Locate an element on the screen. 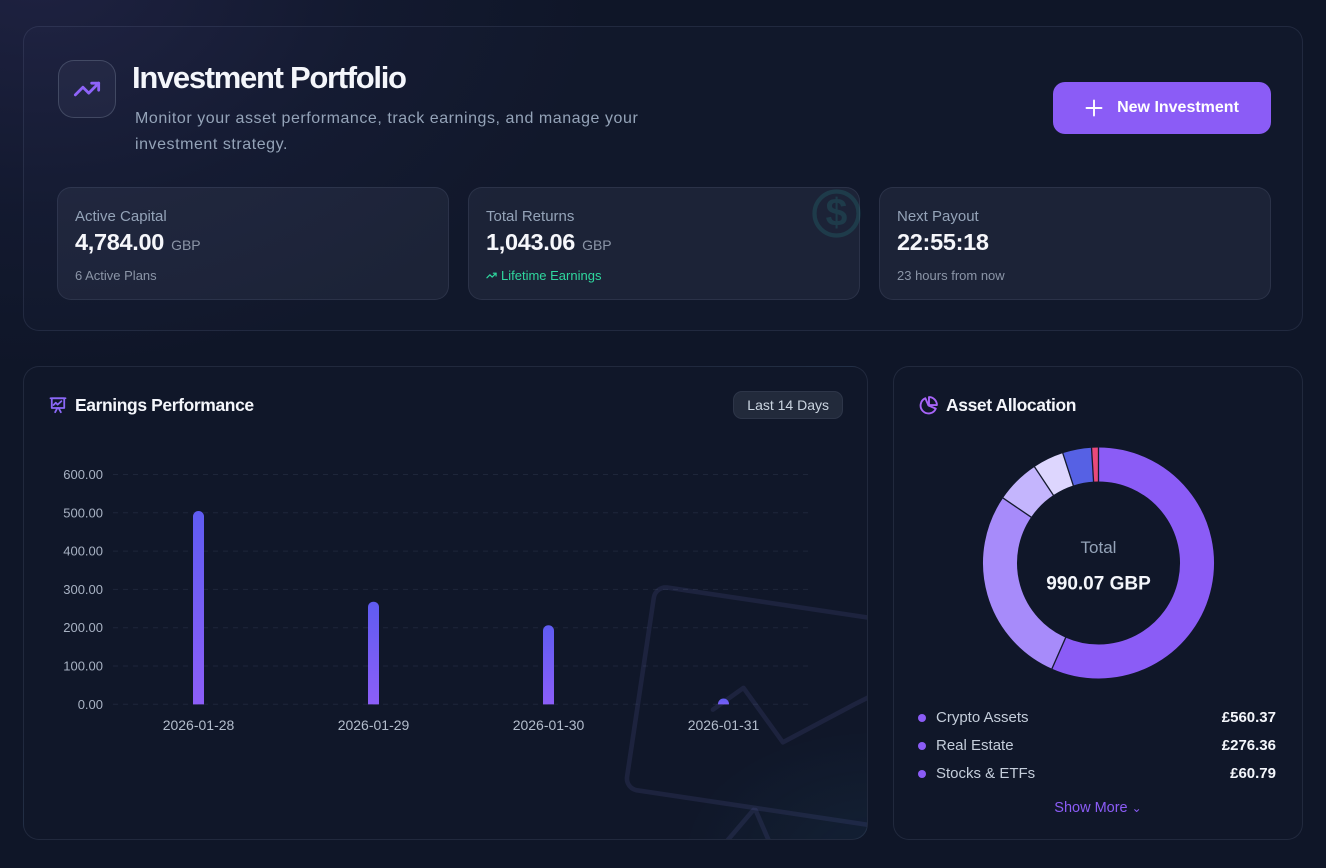  svg-text: 2026-01-28 is located at coordinates (199, 725).